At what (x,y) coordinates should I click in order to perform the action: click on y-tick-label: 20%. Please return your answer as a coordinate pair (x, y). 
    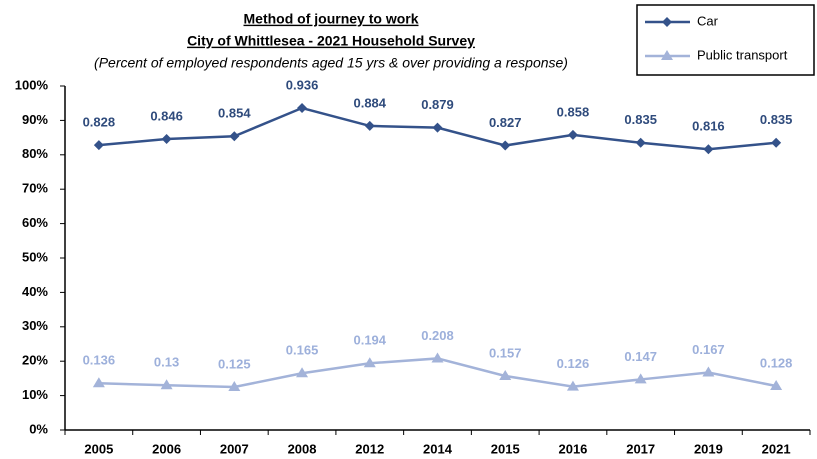
    Looking at the image, I should click on (35, 360).